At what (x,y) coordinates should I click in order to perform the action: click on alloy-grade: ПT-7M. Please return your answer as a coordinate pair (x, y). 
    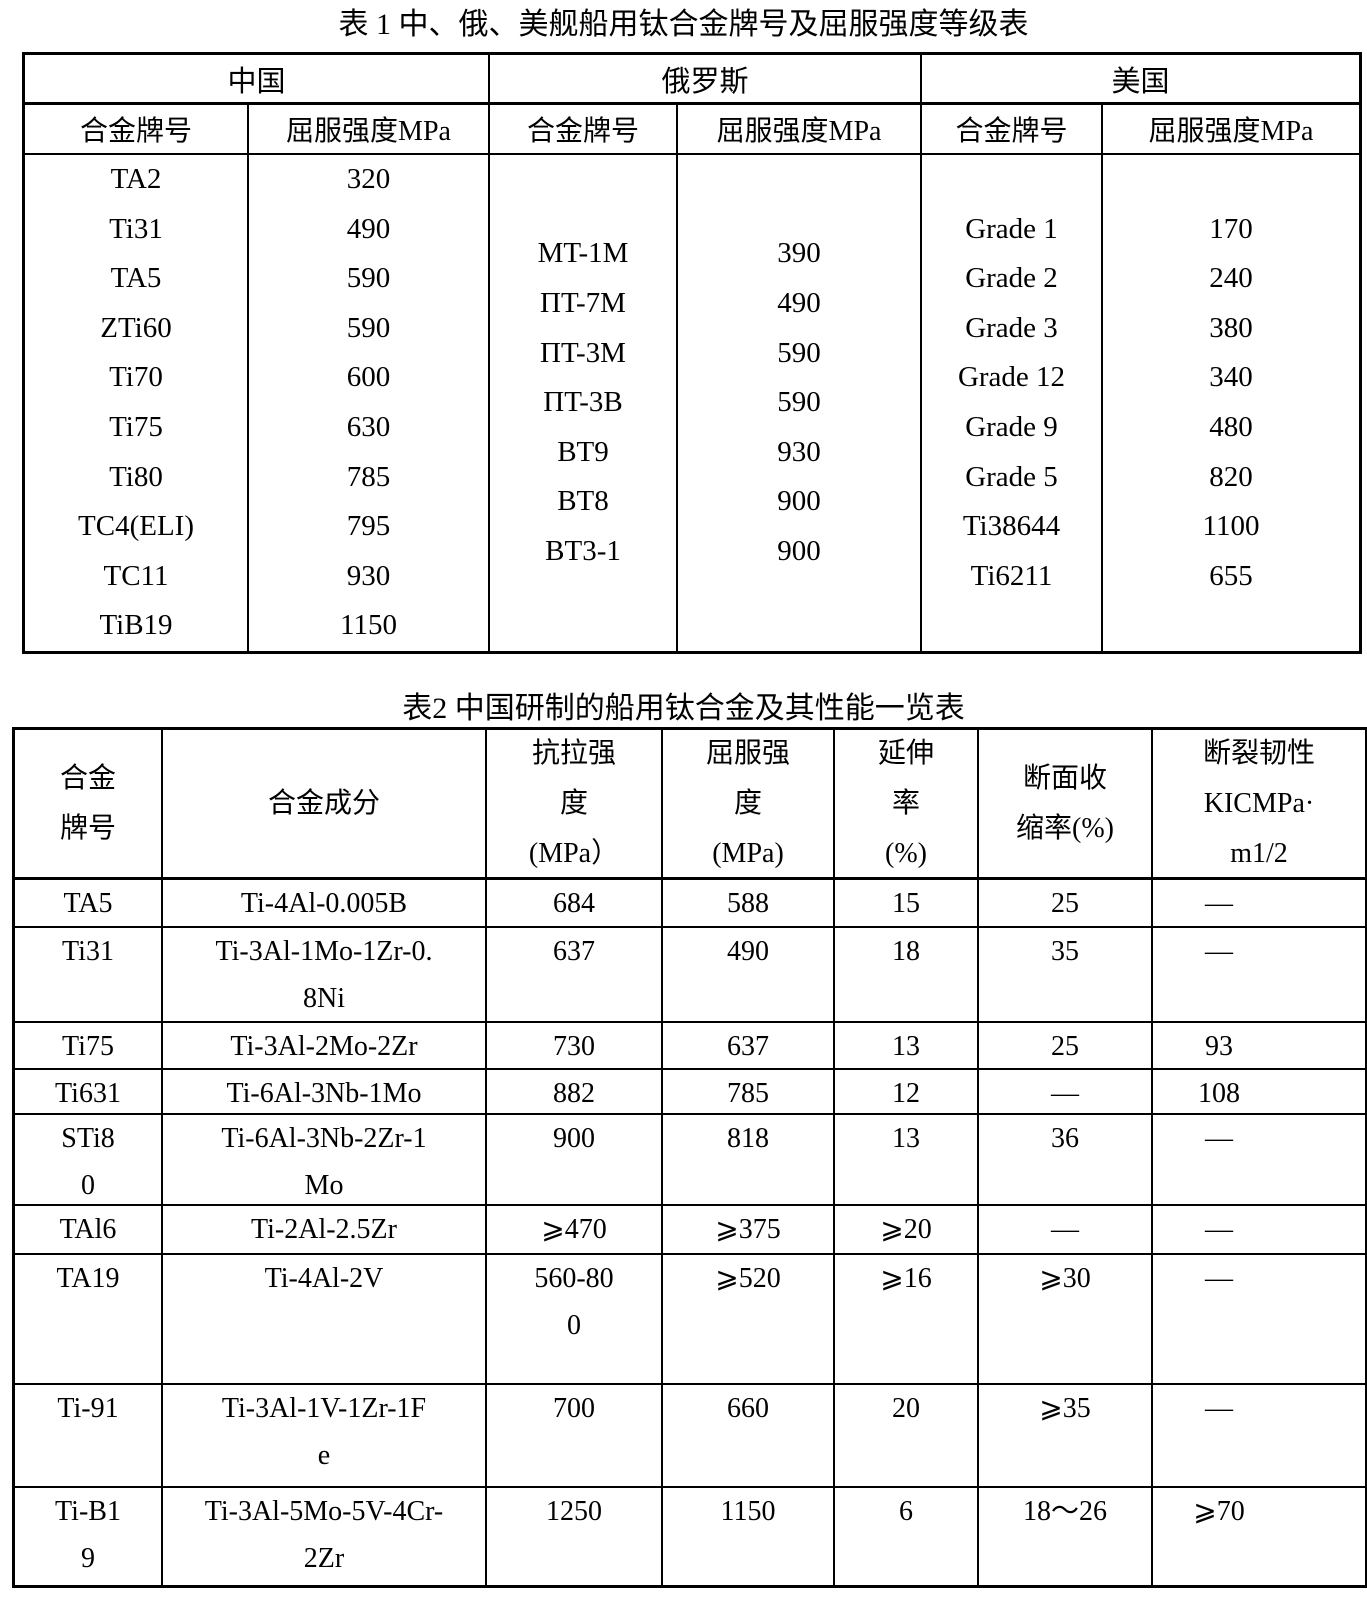
    Looking at the image, I should click on (583, 303).